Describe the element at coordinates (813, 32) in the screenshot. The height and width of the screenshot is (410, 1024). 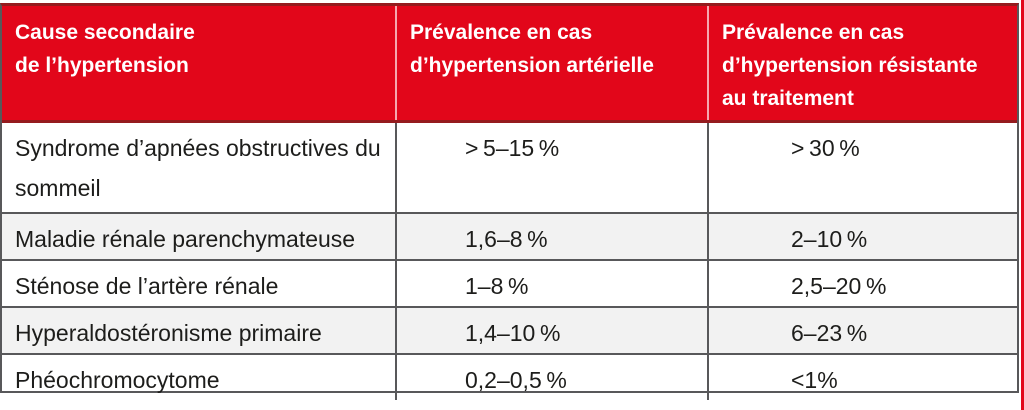
I see `header-prev-res-line1: Prévalence en cas` at that location.